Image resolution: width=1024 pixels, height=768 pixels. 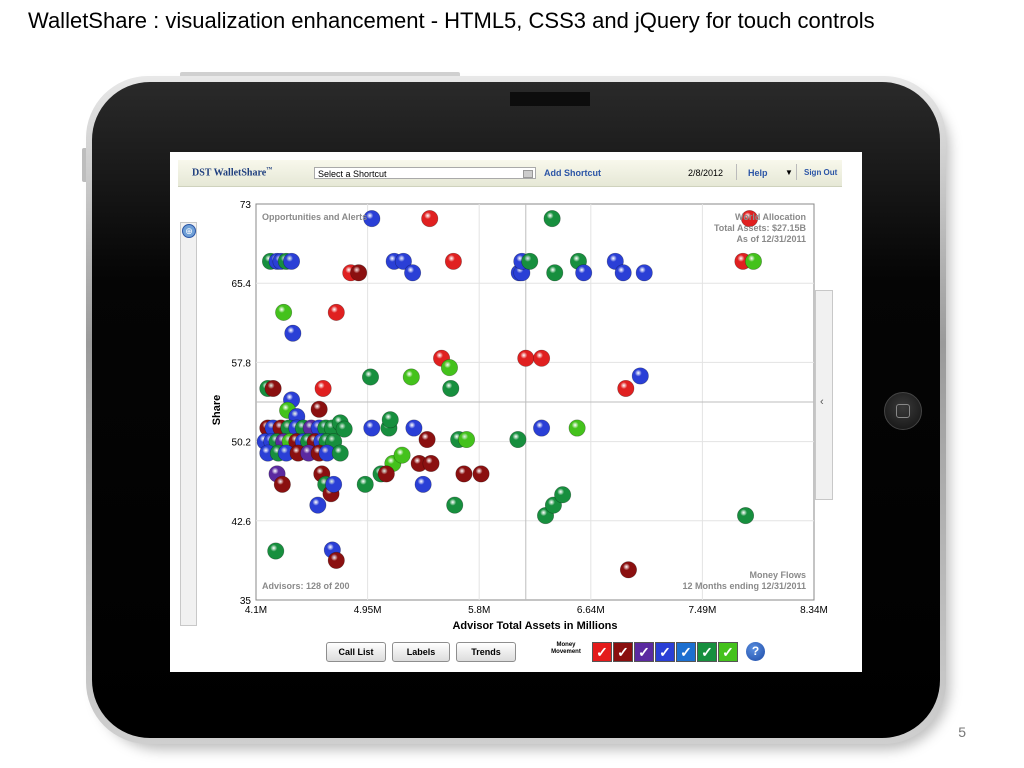 I want to click on chevron-left-icon: ‹, so click(x=822, y=402).